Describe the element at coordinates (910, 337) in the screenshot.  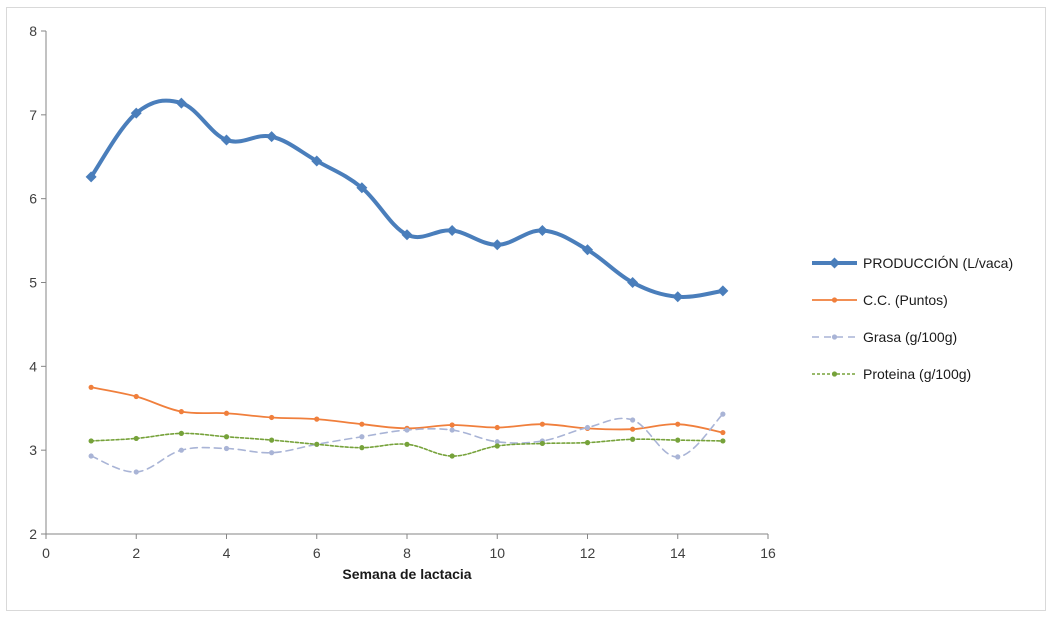
I see `legend-label: Grasa (g/100g)` at that location.